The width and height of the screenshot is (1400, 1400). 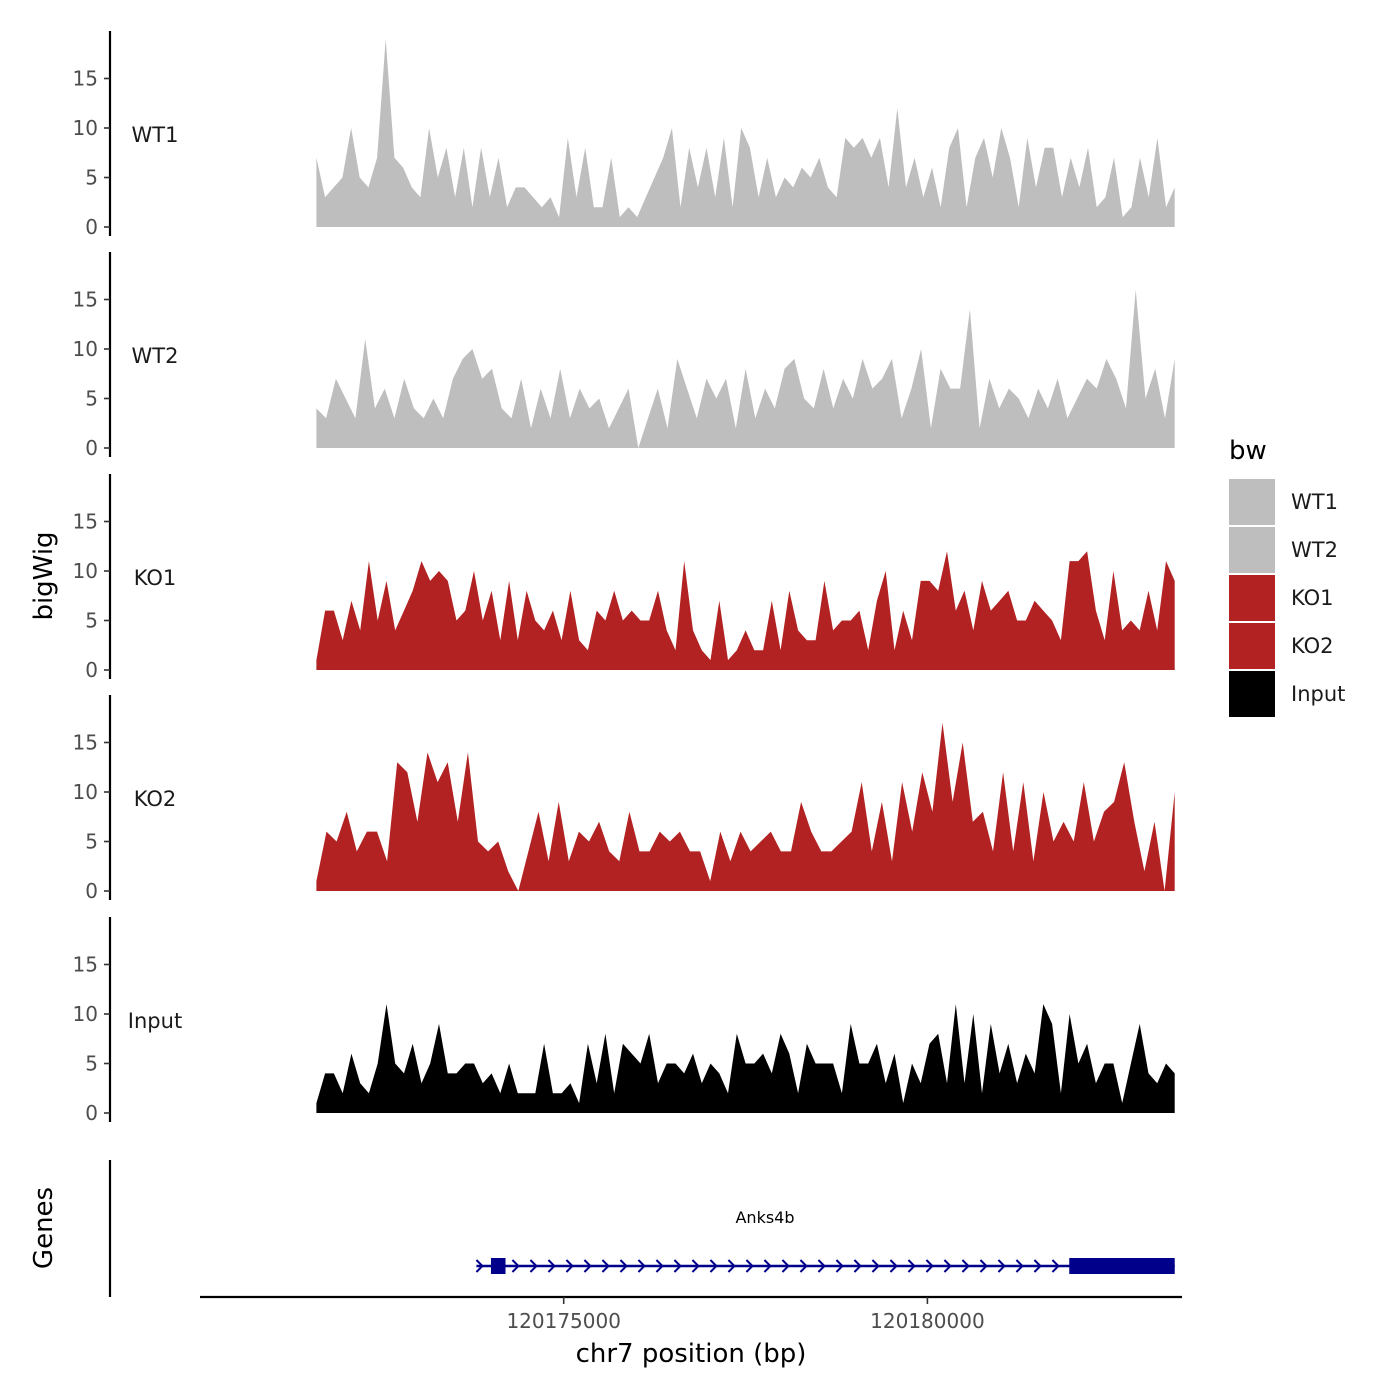 I want to click on legend-swatch-wt1, so click(x=1252, y=502).